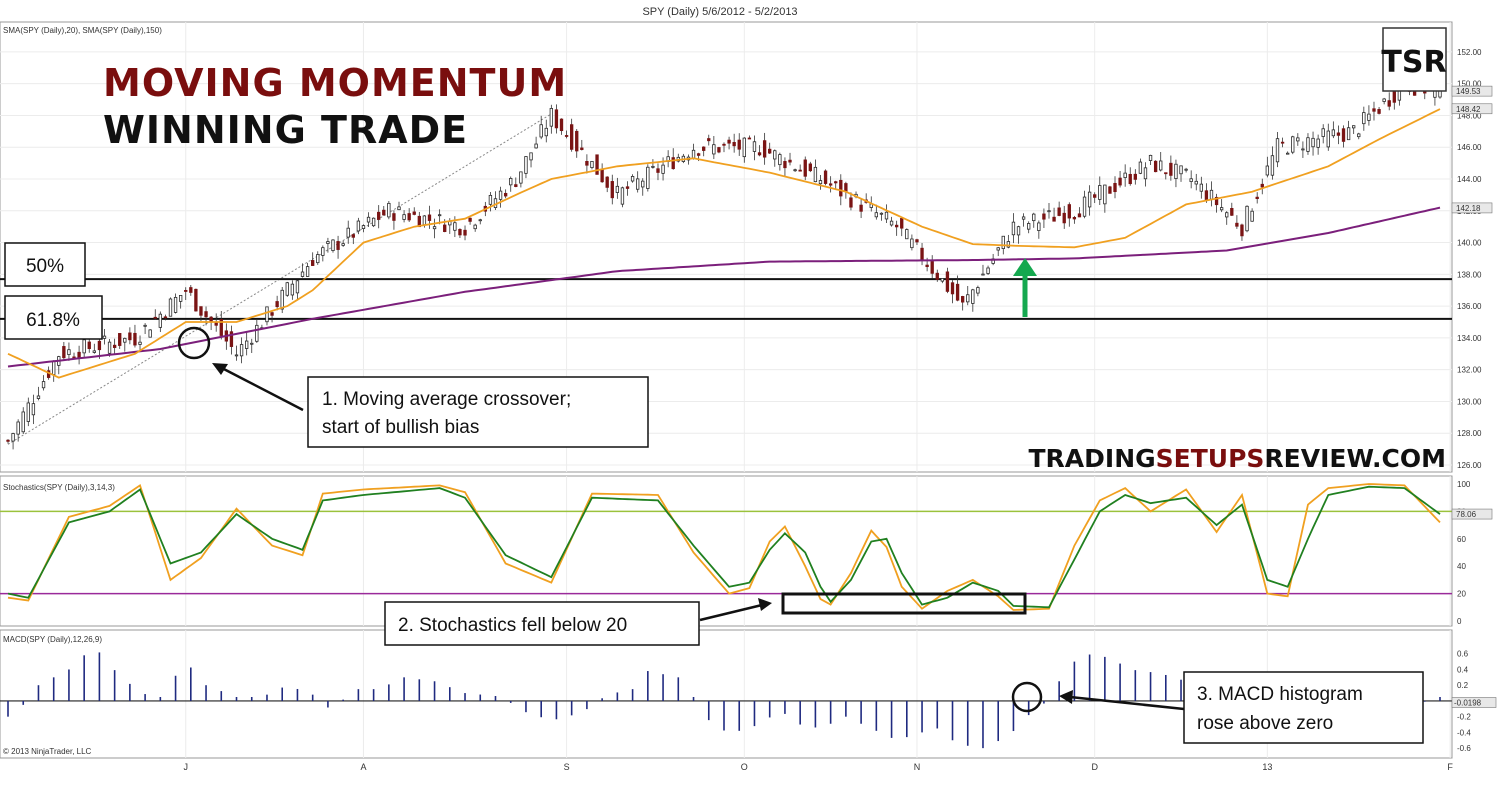 The width and height of the screenshot is (1500, 793). What do you see at coordinates (1025, 267) in the screenshot?
I see `entry-arrow-head` at bounding box center [1025, 267].